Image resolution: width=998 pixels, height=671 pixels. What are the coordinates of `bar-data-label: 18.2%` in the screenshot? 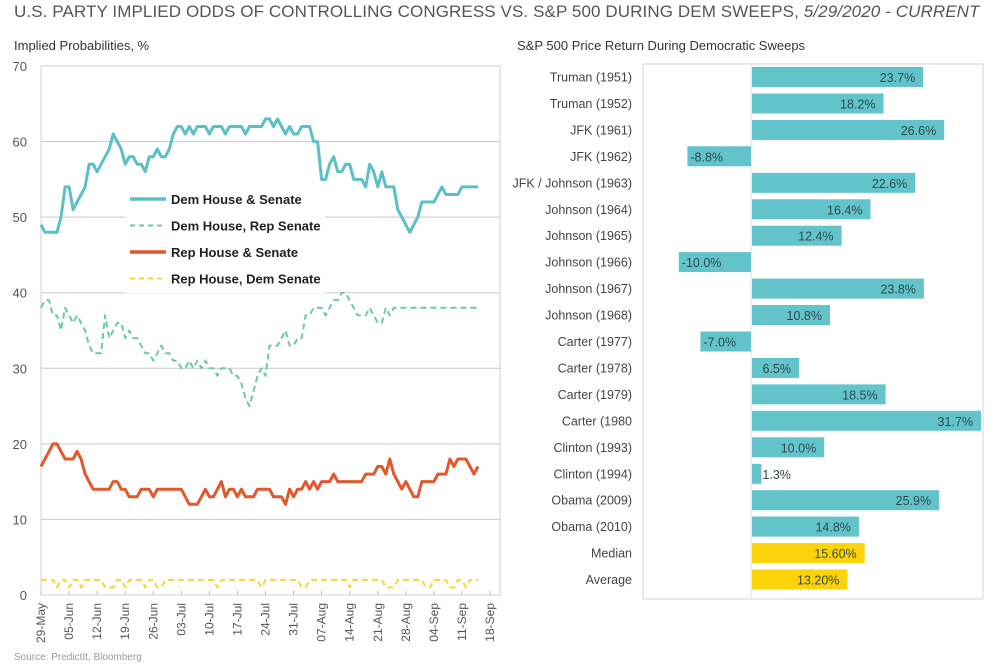 It's located at (857, 104).